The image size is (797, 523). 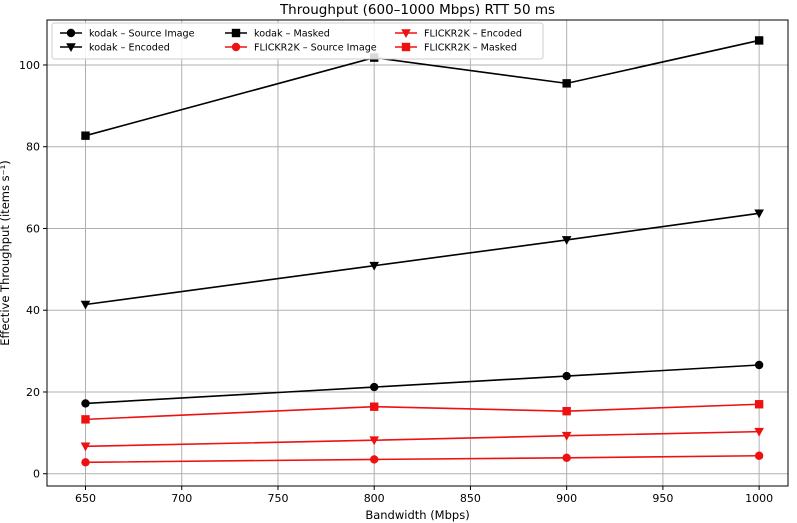 I want to click on legend-label: FLICKR2K – Encoded, so click(x=473, y=34).